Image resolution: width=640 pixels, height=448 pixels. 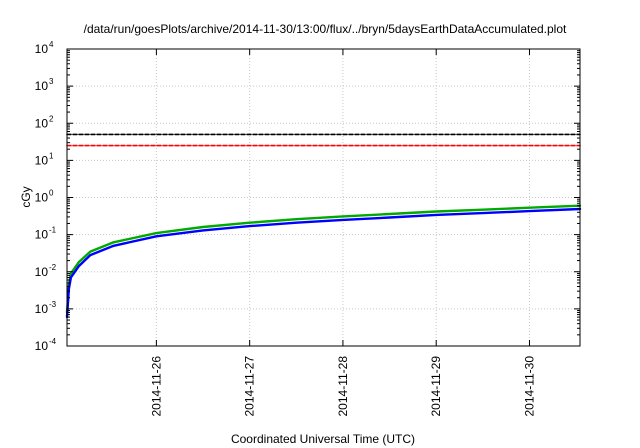 I want to click on y-tick-exponent: 1, so click(x=51, y=155).